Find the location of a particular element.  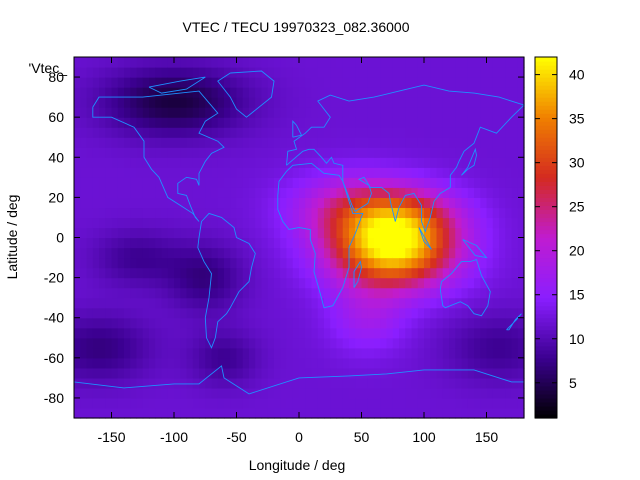

y-tick-label: -40 is located at coordinates (54, 318).